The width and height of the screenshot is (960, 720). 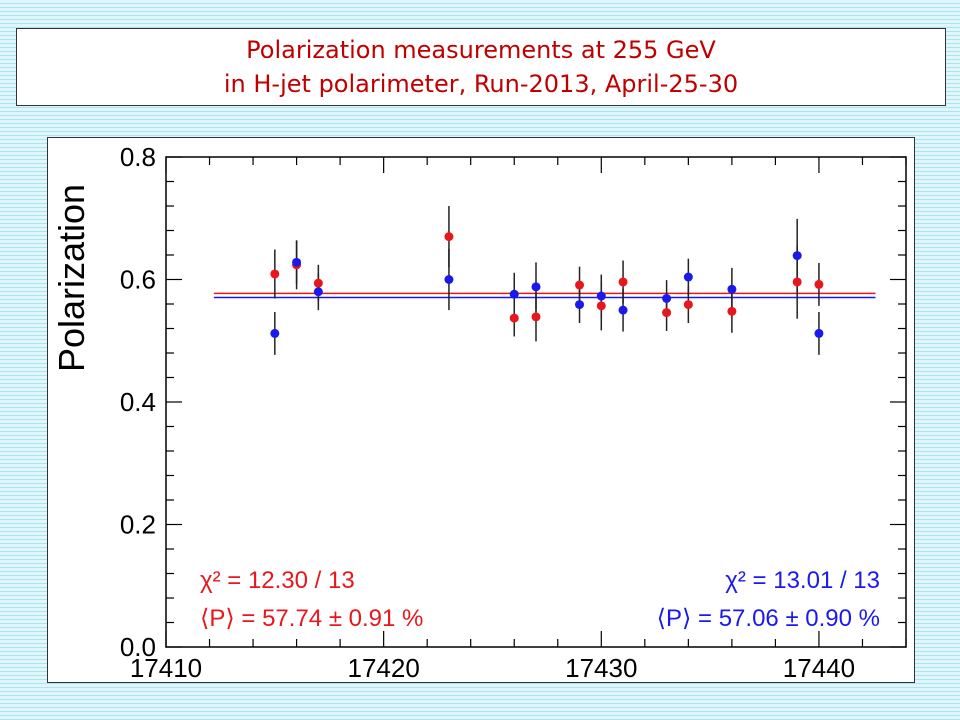 What do you see at coordinates (138, 280) in the screenshot?
I see `y-tick-label: 0.6` at bounding box center [138, 280].